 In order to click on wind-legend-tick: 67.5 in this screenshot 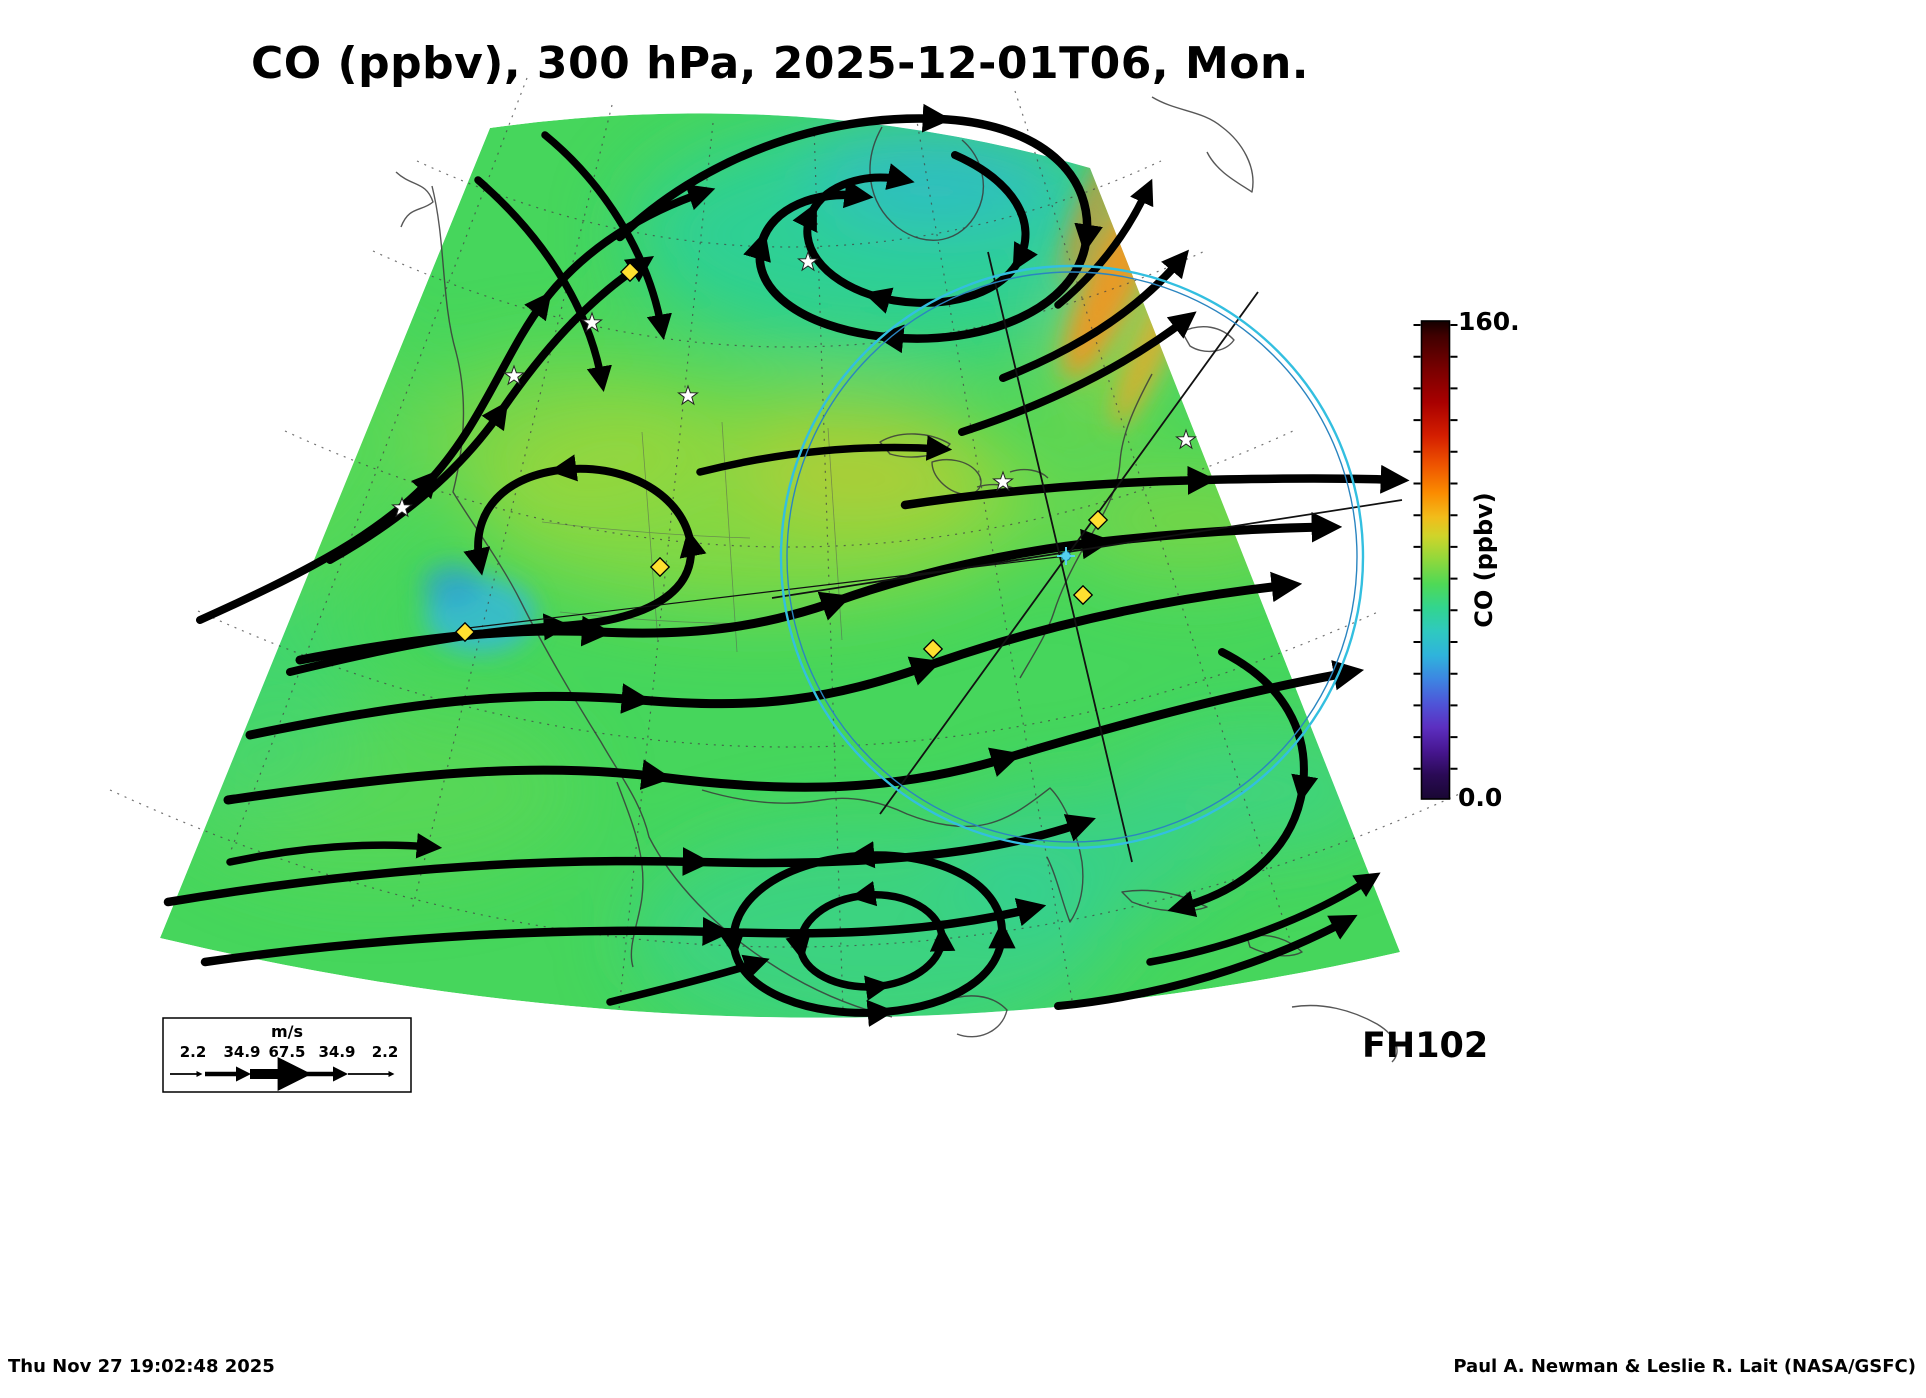, I will do `click(286, 1052)`.